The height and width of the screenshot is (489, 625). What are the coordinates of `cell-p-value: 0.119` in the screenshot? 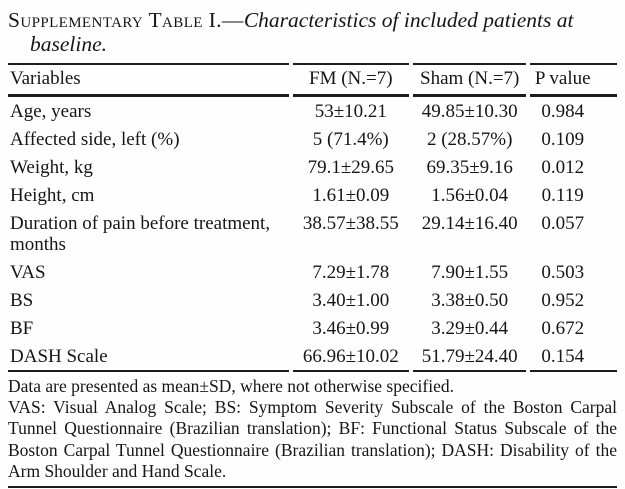 It's located at (562, 195).